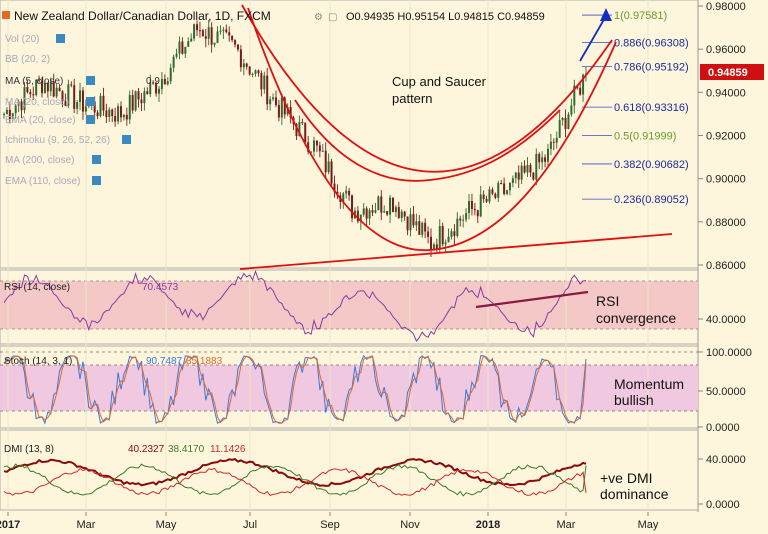 The width and height of the screenshot is (768, 534). Describe the element at coordinates (38, 361) in the screenshot. I see `legend-stoch: Stoch (14, 3, 1)` at that location.